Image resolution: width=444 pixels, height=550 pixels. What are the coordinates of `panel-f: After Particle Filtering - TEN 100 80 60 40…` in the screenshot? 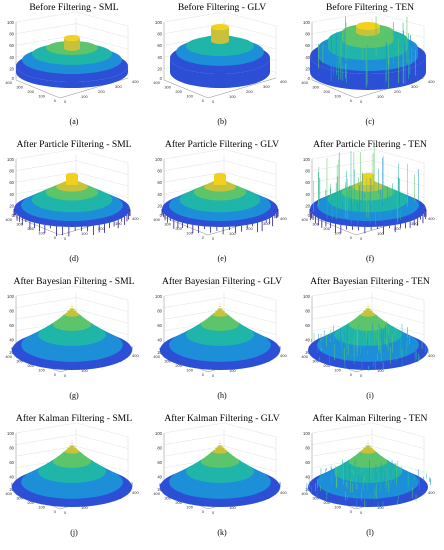 It's located at (370, 205).